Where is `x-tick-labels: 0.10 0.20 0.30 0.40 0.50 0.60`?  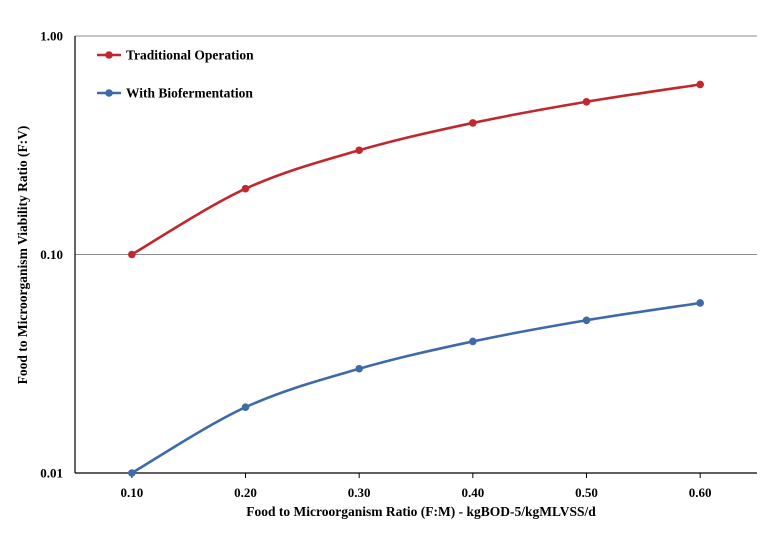
x-tick-labels: 0.10 0.20 0.30 0.40 0.50 0.60 is located at coordinates (415, 492).